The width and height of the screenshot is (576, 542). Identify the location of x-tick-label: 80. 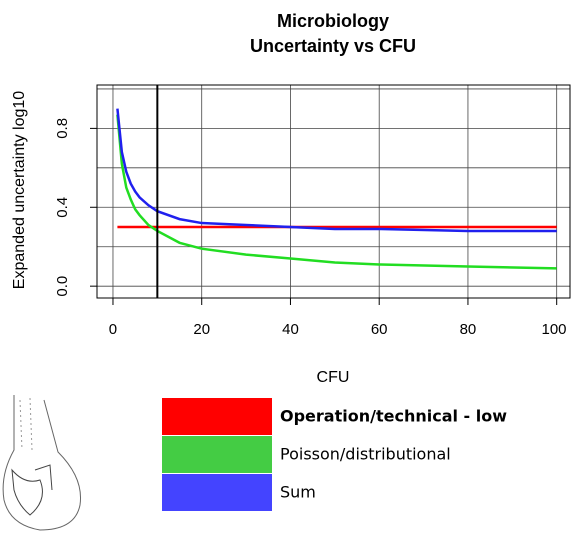
(468, 329).